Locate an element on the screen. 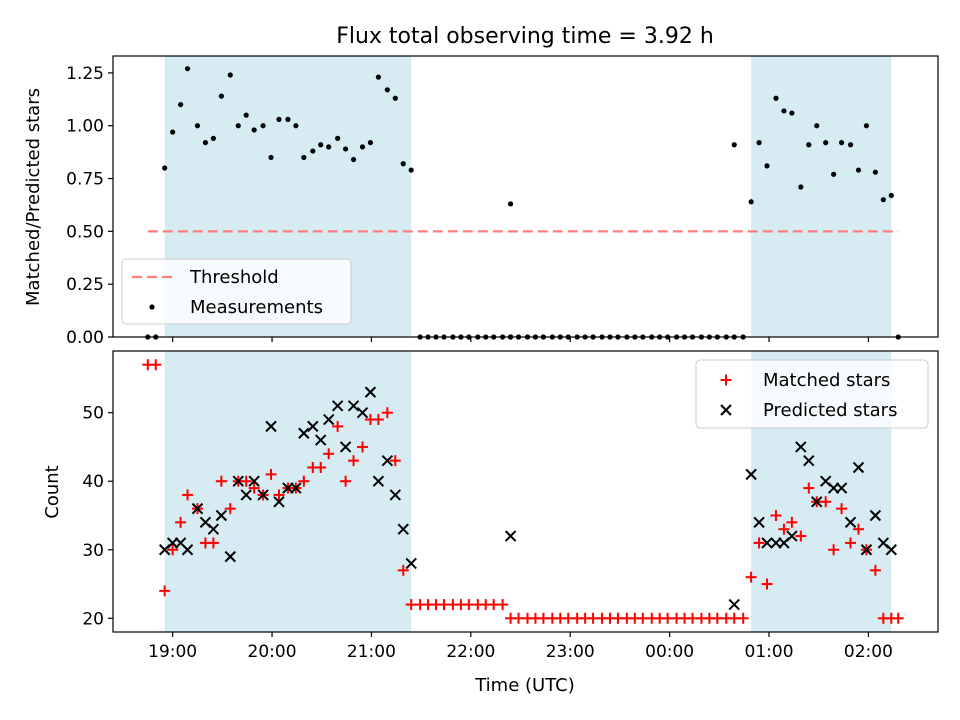 The image size is (960, 720). data-point-2-39-b is located at coordinates (792, 536).